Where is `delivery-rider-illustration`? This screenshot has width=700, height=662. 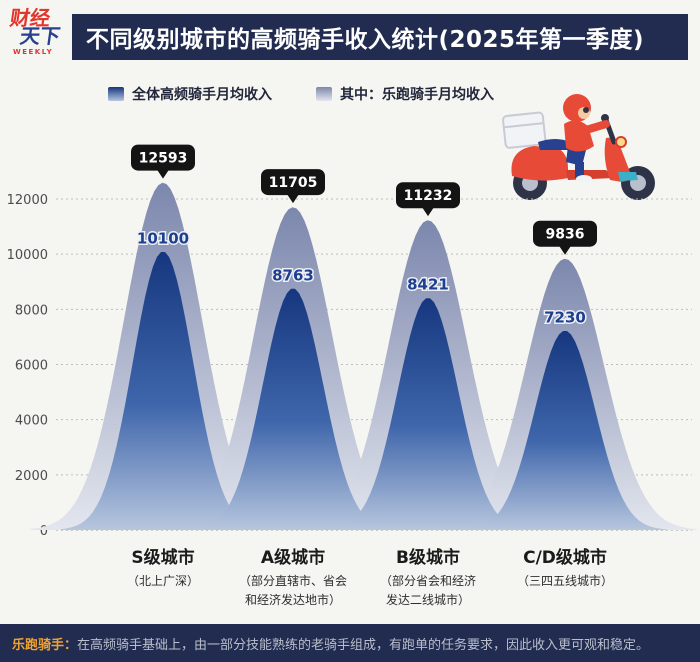
delivery-rider-illustration is located at coordinates (578, 144).